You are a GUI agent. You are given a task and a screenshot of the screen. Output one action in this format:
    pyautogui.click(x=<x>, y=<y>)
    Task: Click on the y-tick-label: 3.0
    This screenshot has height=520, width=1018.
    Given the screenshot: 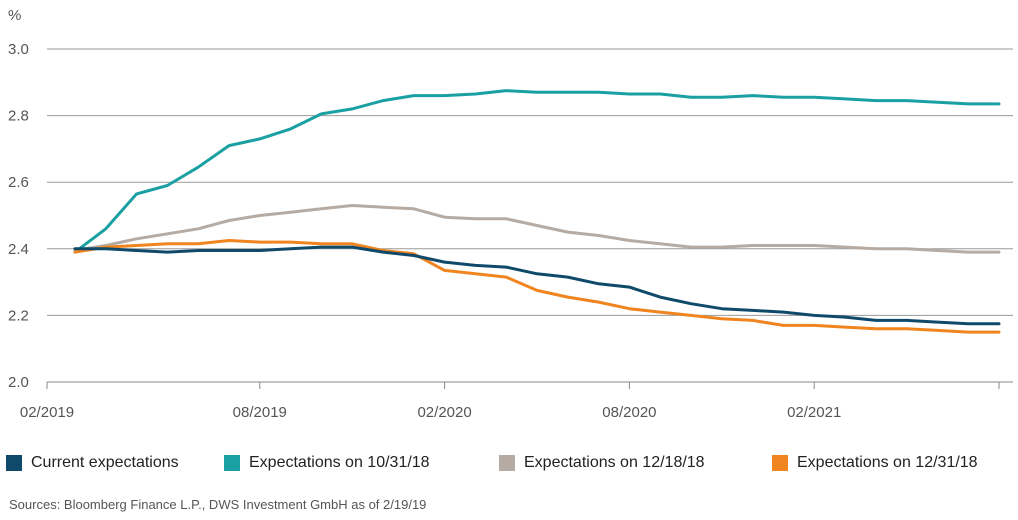 What is the action you would take?
    pyautogui.click(x=18, y=49)
    